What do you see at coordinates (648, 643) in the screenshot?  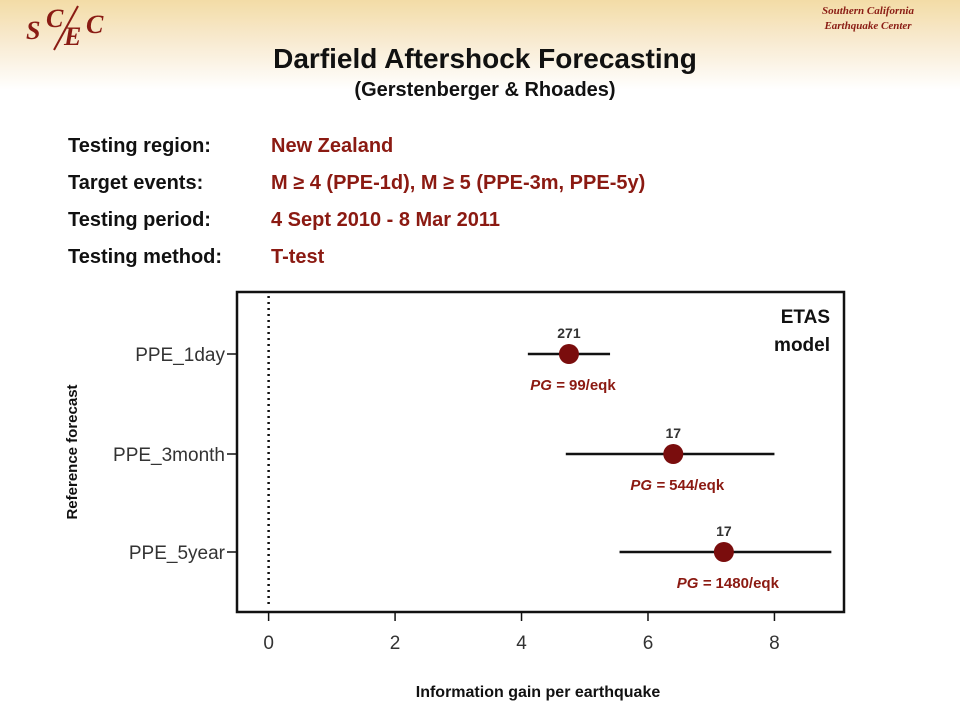 I see `x-tick-label: 6` at bounding box center [648, 643].